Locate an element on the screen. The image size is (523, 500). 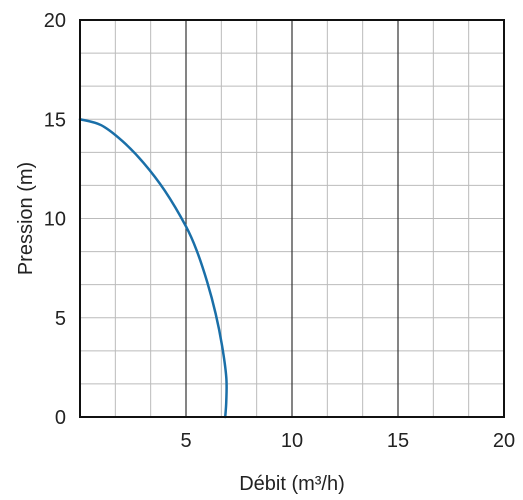
x-tick-labels: 5 10 15 20 is located at coordinates (347, 441).